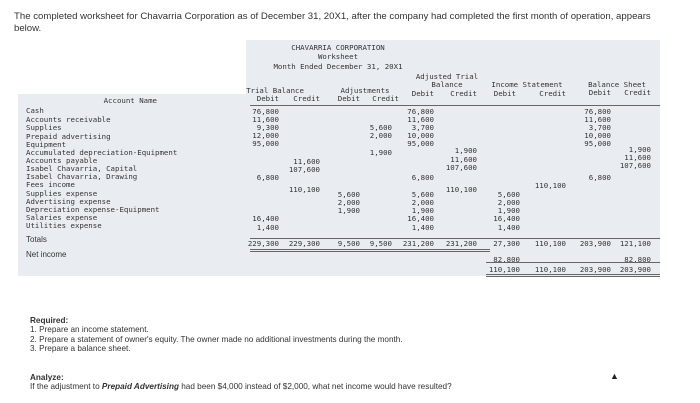 The image size is (700, 403). I want to click on account-name: Advertising expense, so click(68, 201).